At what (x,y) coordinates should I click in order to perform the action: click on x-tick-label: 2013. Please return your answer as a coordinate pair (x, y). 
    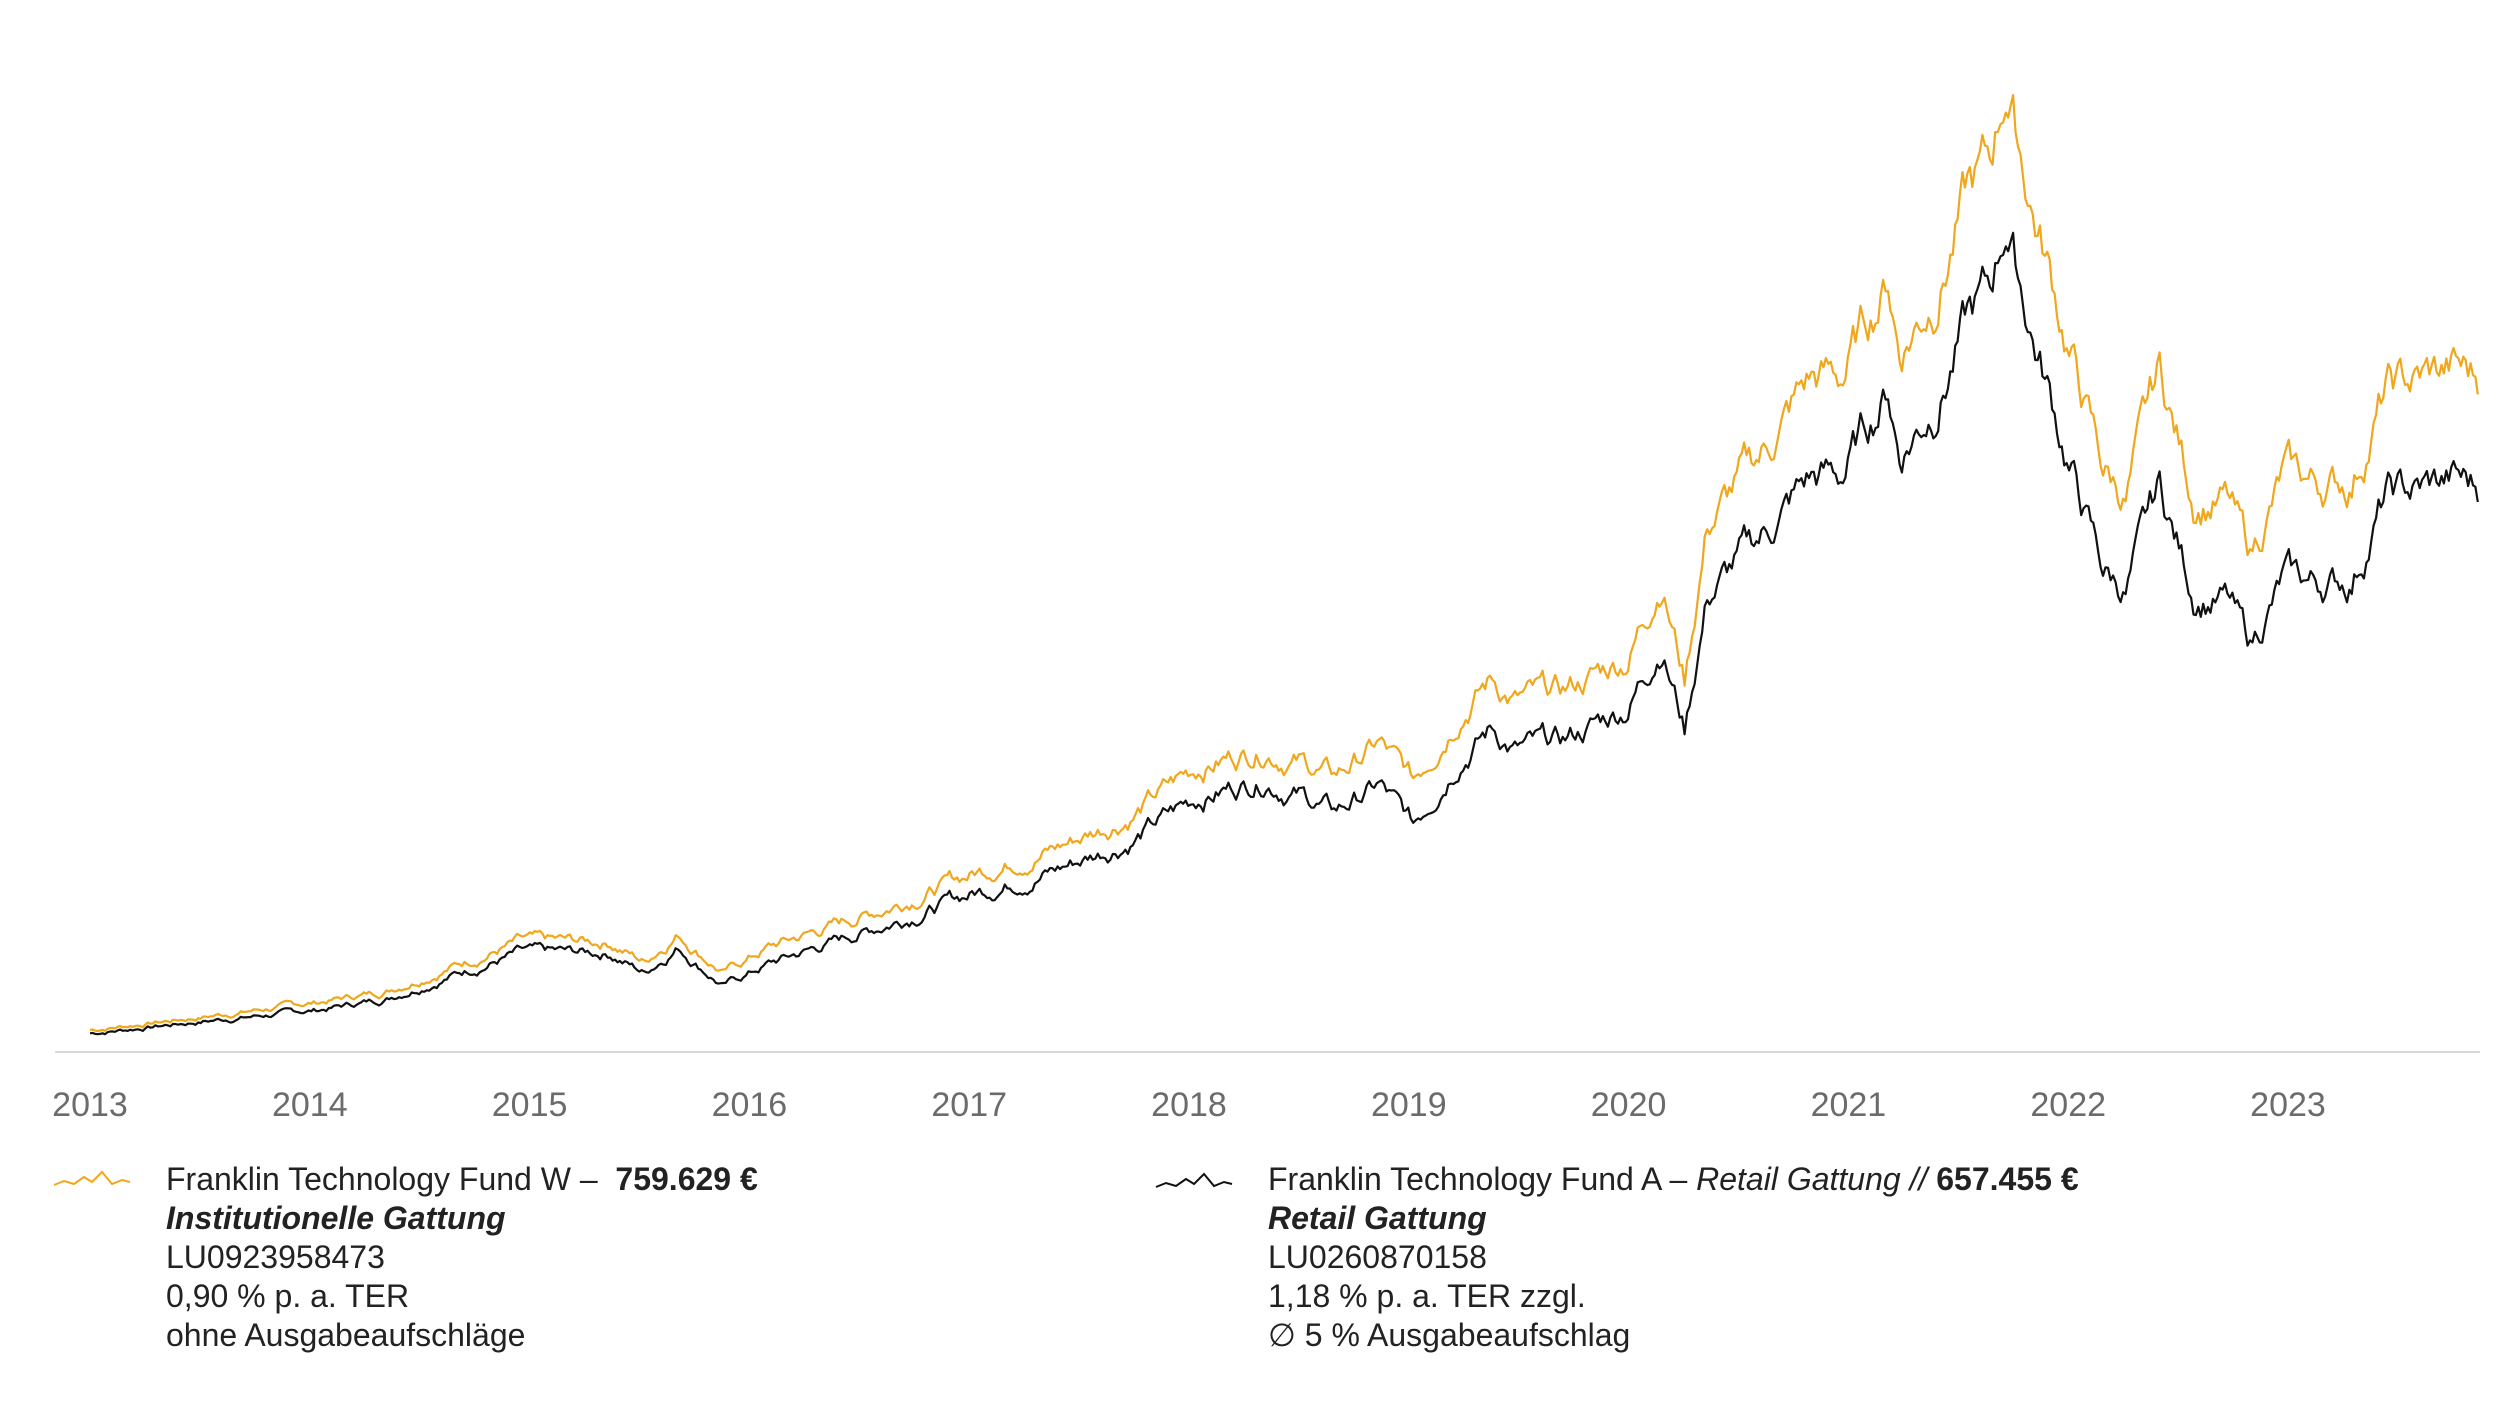
    Looking at the image, I should click on (90, 1105).